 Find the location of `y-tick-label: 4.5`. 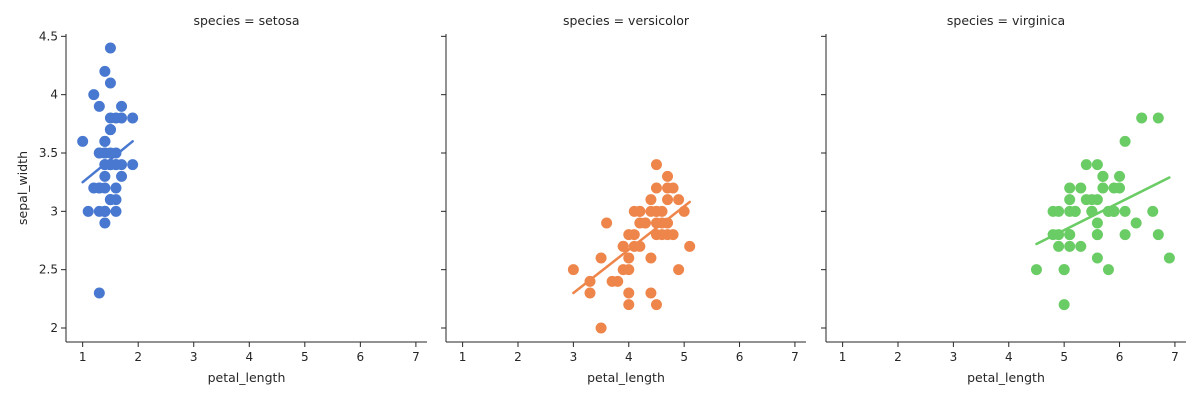

y-tick-label: 4.5 is located at coordinates (48, 36).